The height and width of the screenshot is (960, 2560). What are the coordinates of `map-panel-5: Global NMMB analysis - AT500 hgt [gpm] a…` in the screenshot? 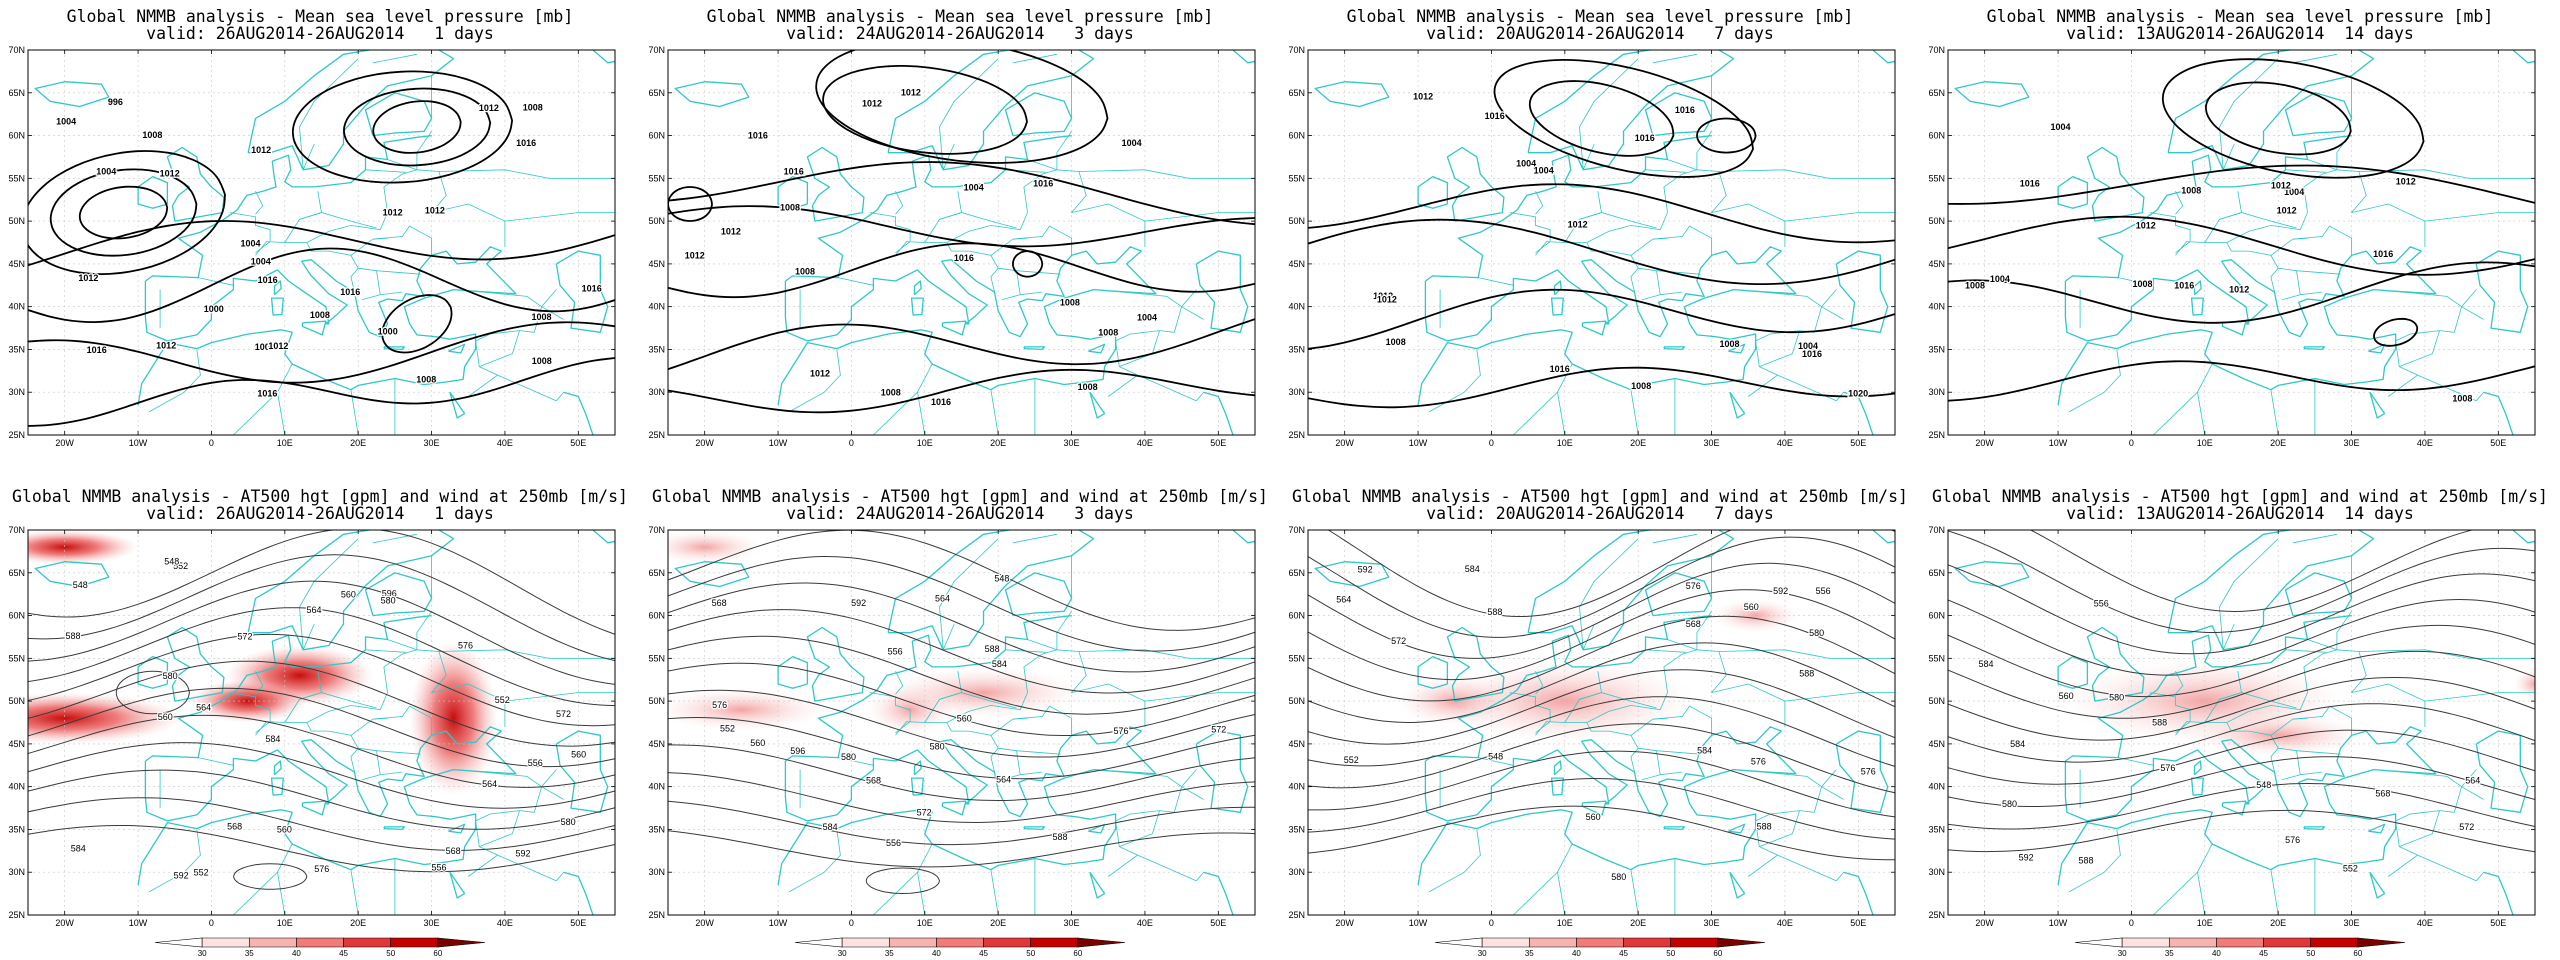 It's located at (320, 720).